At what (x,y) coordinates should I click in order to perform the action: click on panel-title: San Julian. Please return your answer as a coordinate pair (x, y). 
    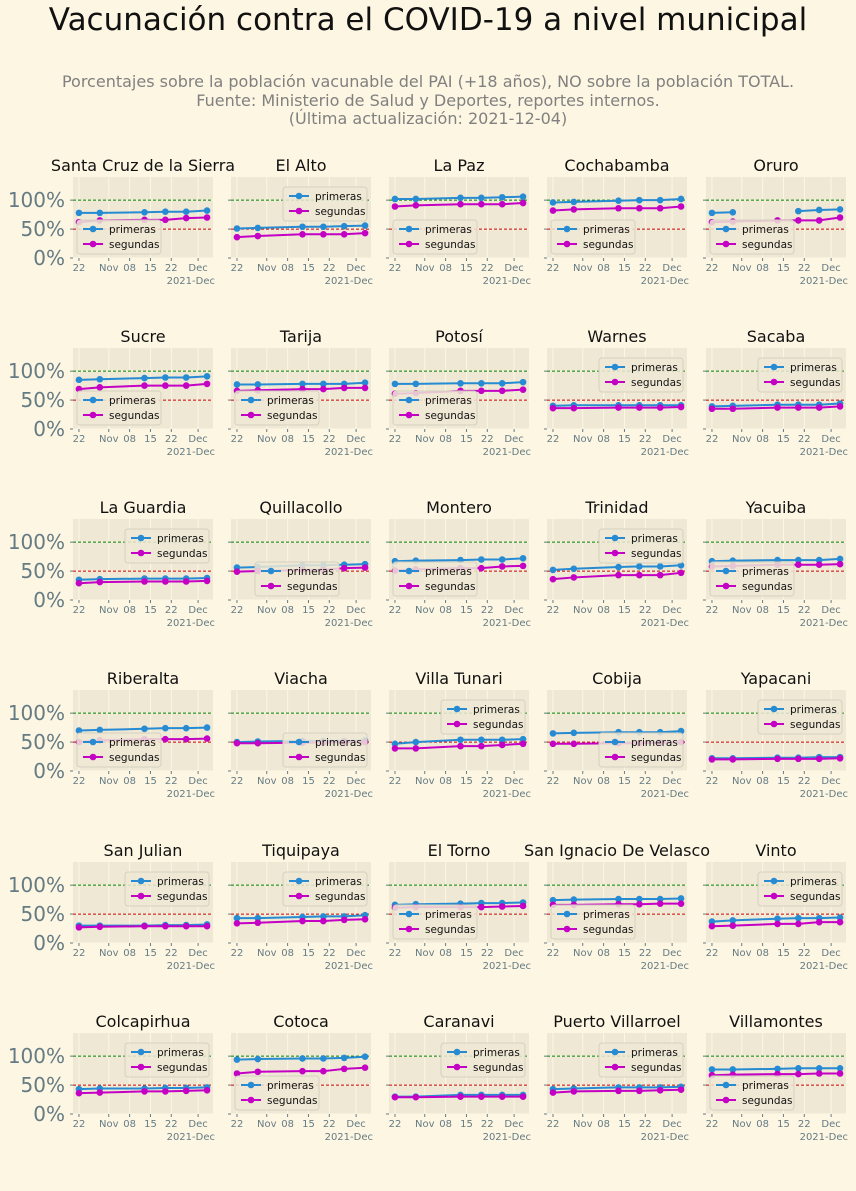
    Looking at the image, I should click on (143, 850).